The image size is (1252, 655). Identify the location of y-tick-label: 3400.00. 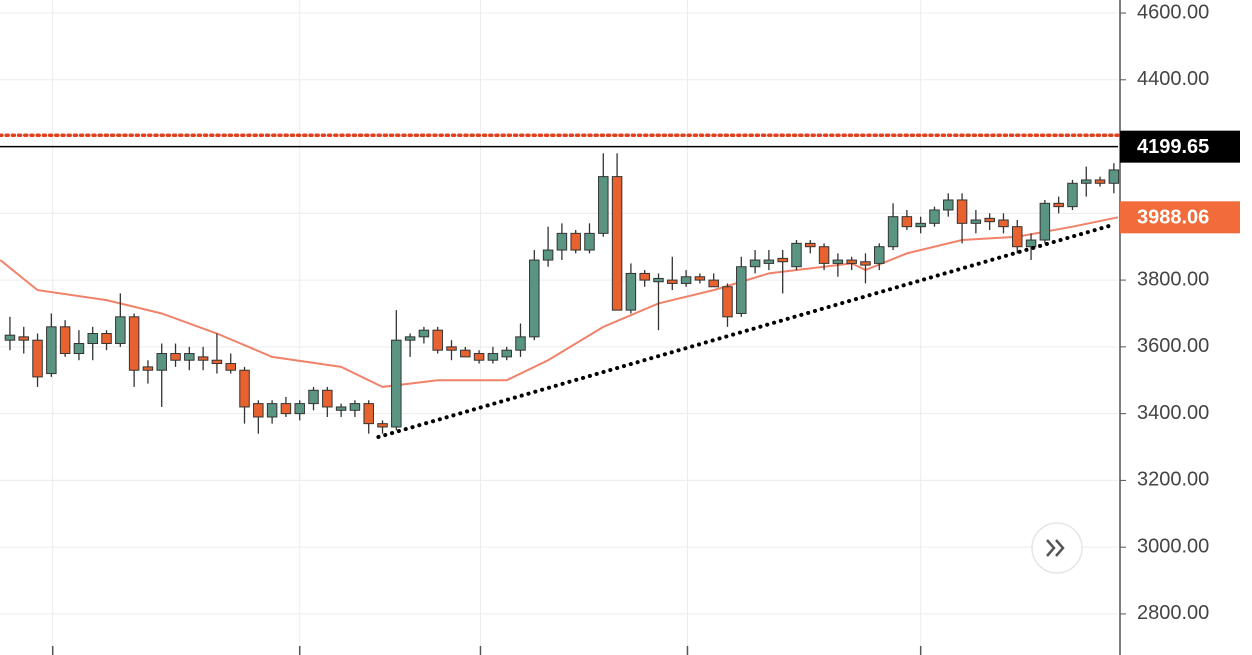
(1173, 413).